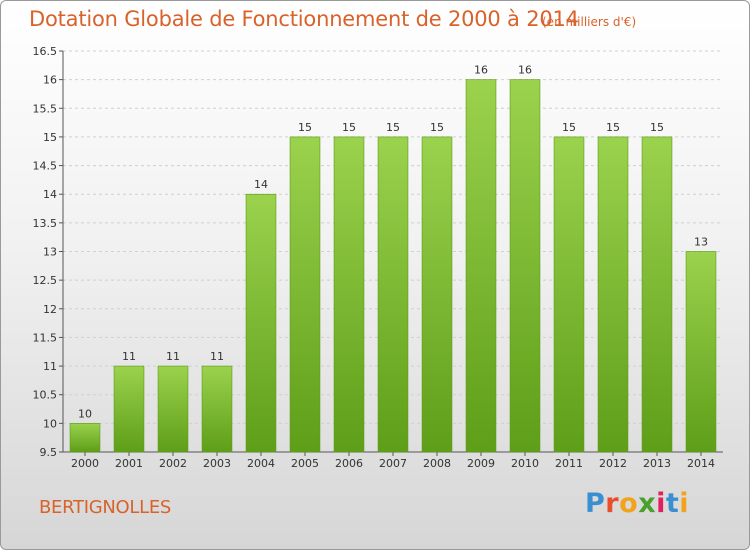  What do you see at coordinates (525, 463) in the screenshot?
I see `x-tick-label: 2010` at bounding box center [525, 463].